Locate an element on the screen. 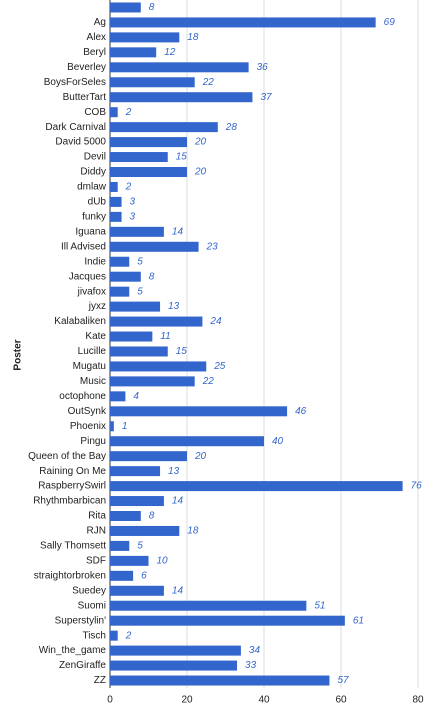 This screenshot has height=711, width=434. y-tick-label: Music is located at coordinates (93, 381).